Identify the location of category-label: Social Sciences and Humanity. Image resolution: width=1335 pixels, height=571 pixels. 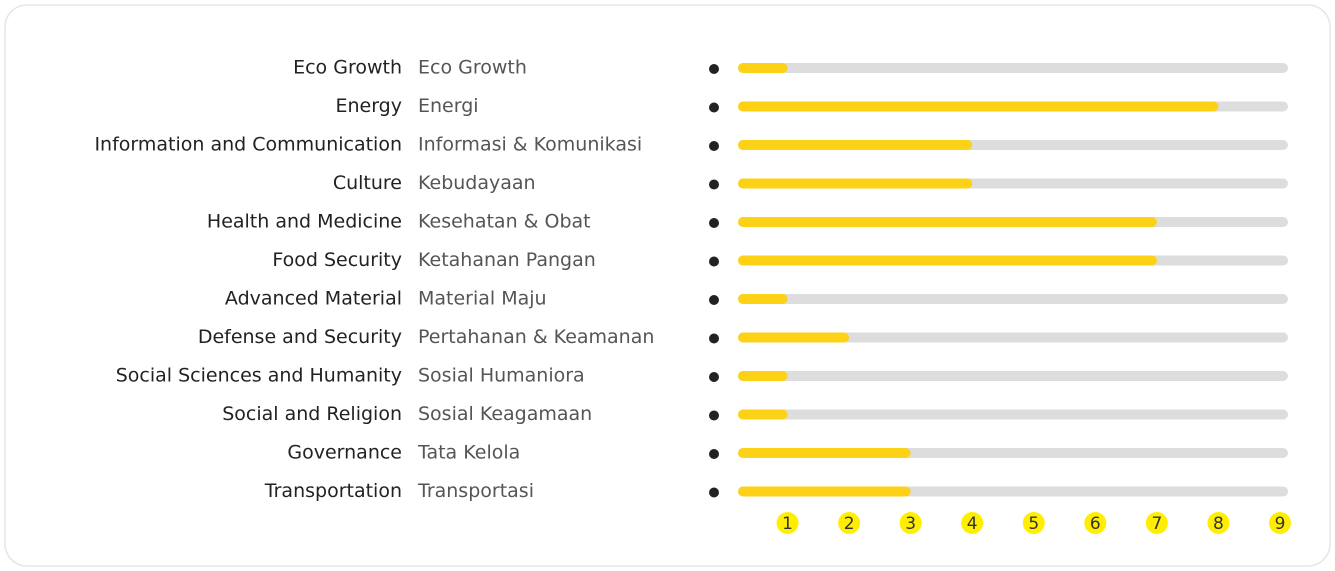
(259, 376).